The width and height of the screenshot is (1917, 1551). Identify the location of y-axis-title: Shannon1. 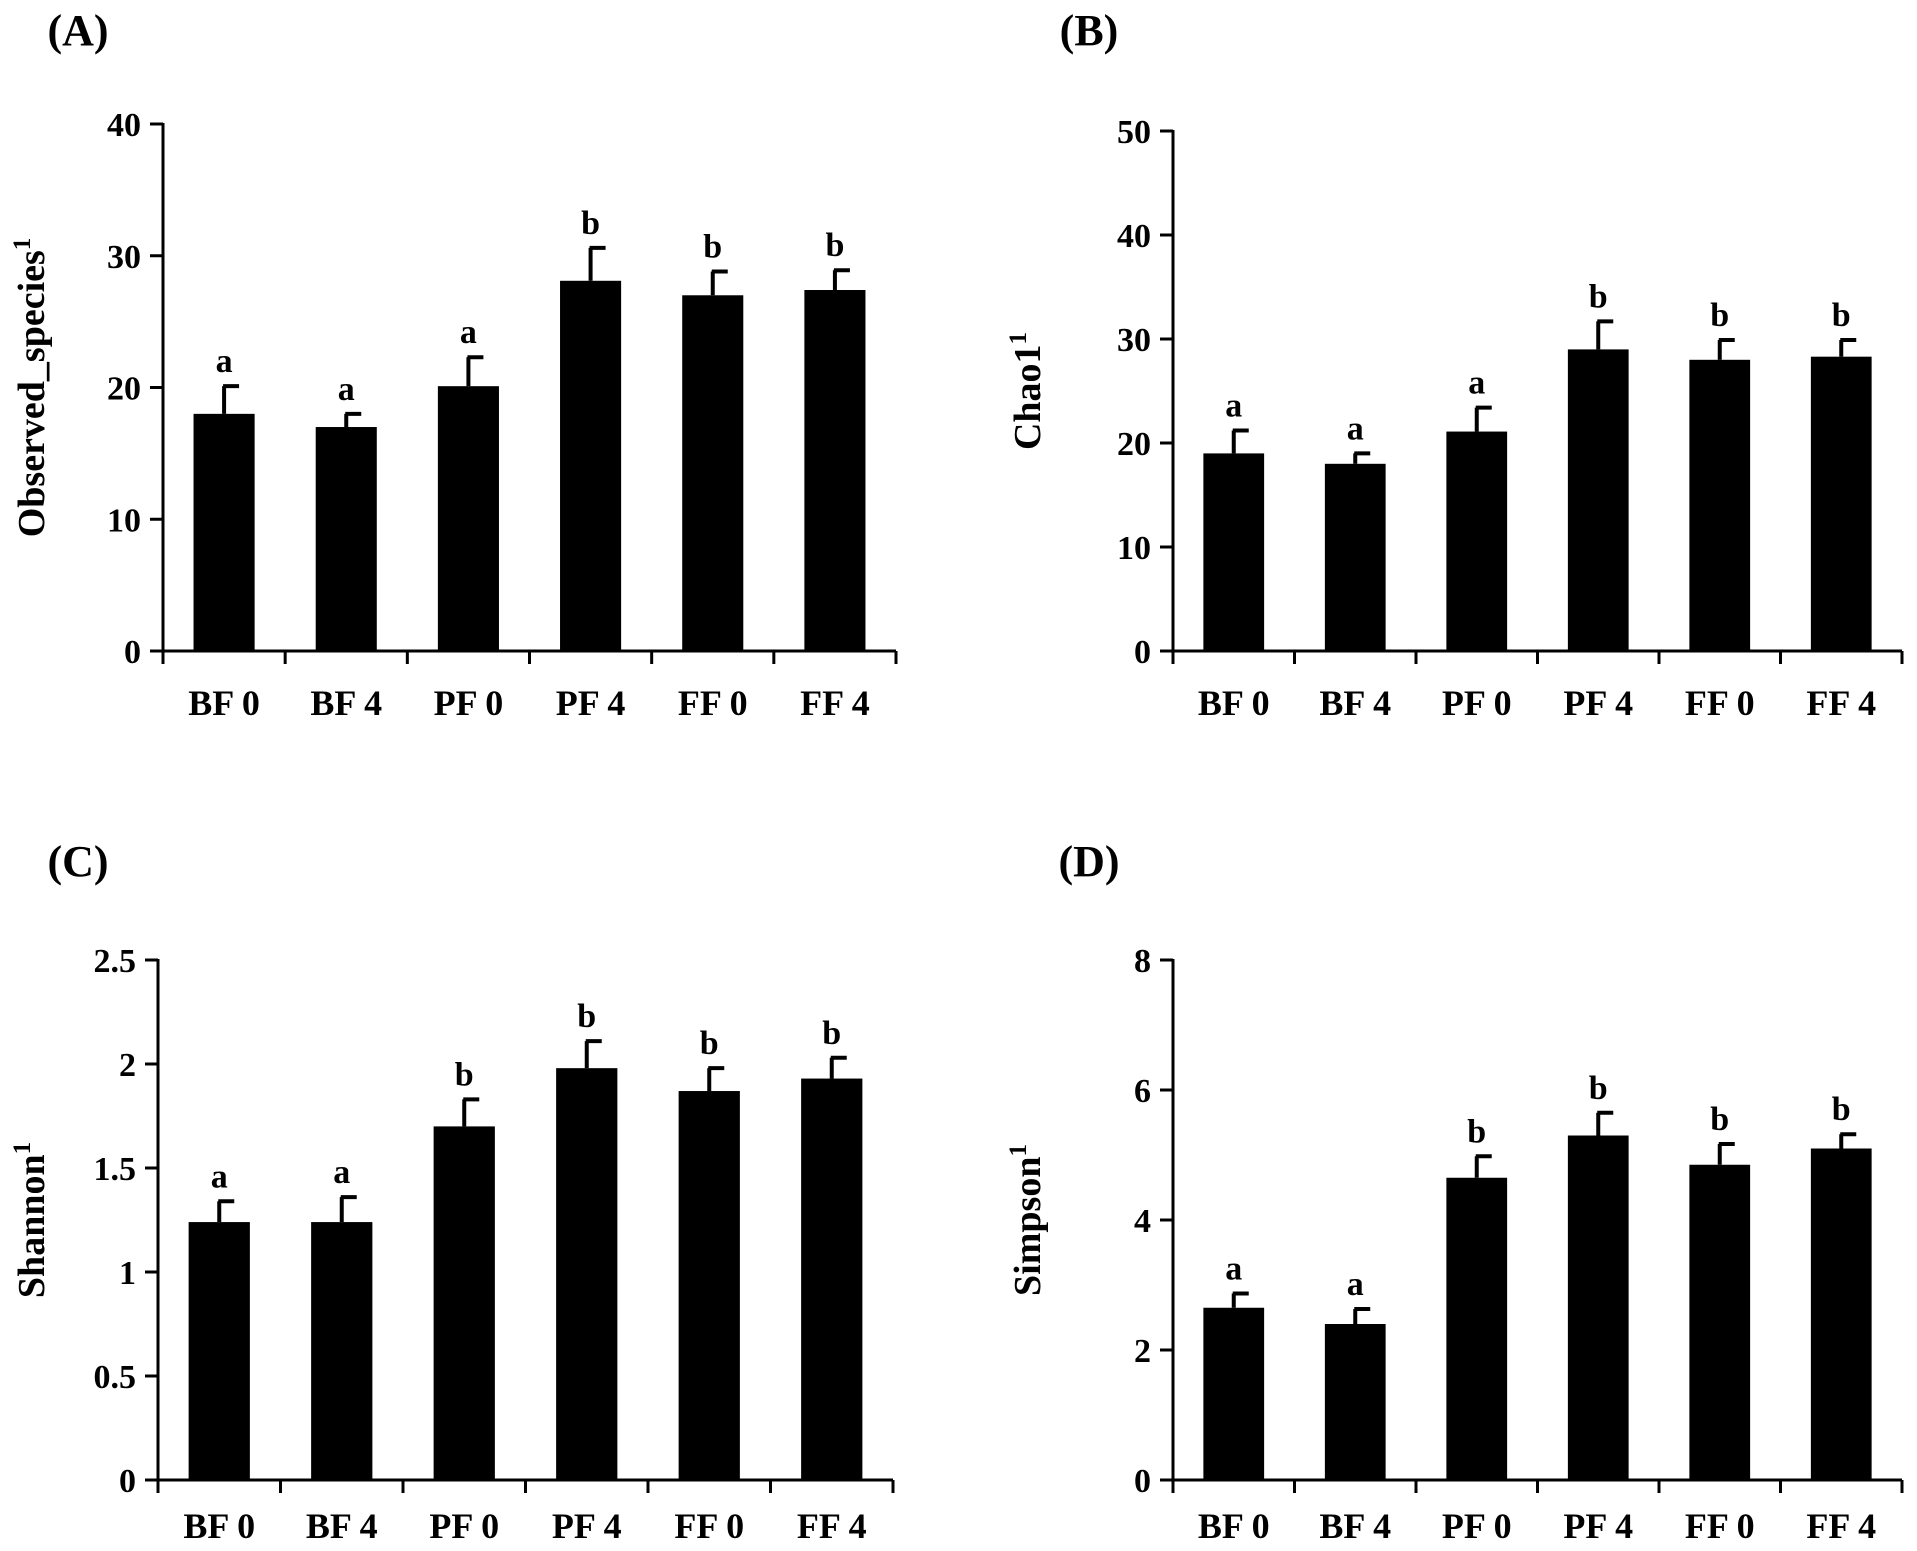
(31, 1220).